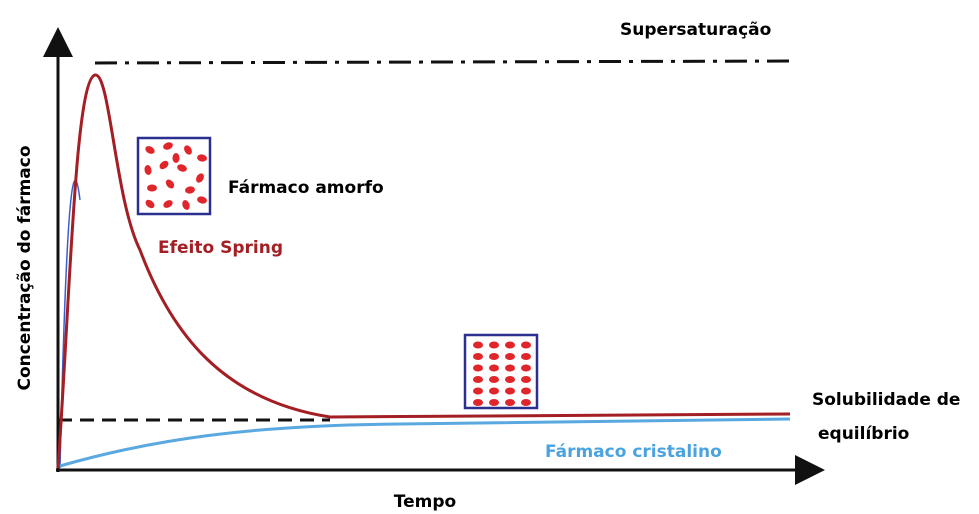 The image size is (979, 514). I want to click on supersaturation-label: Supersaturação, so click(695, 30).